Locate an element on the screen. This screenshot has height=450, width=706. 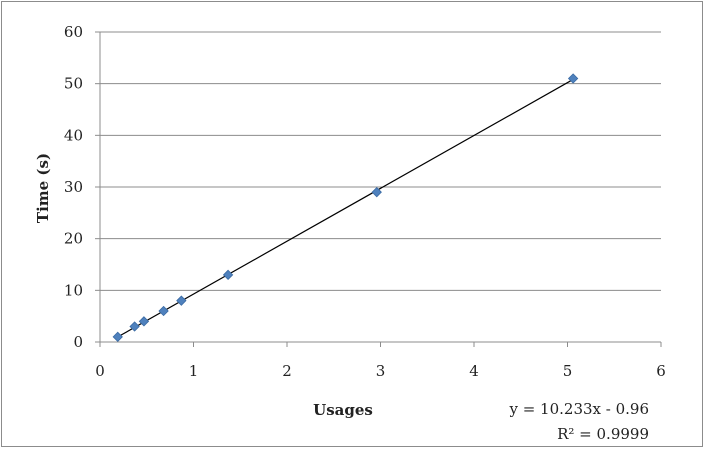
y-tick-label: 40 is located at coordinates (73, 135).